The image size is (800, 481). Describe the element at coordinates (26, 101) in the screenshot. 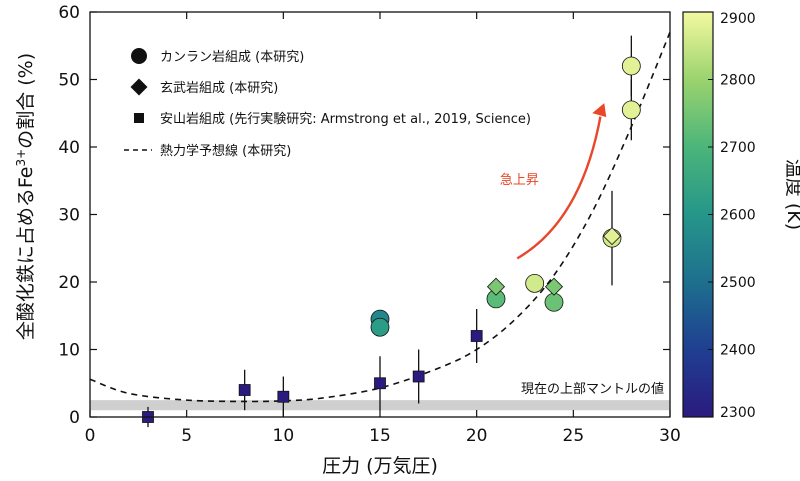

I see `y-axis-label-tail: の割合 (%)` at that location.